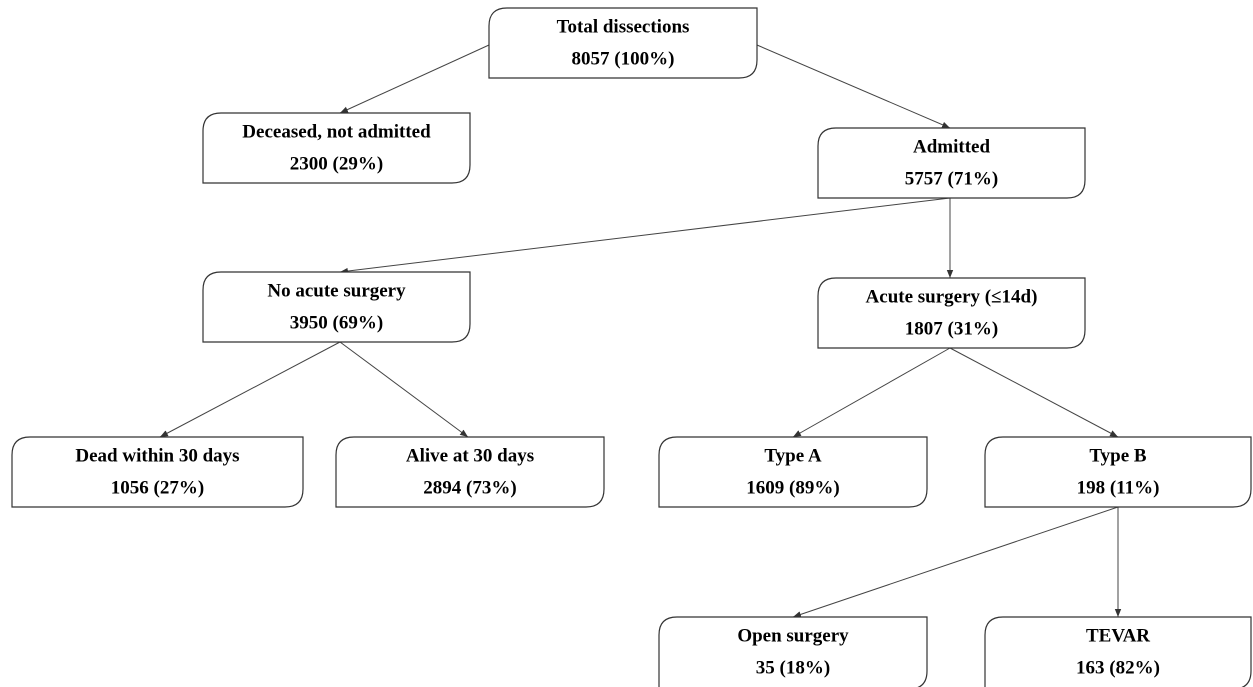  I want to click on node: Deceased, not admitted 2300 (29%), so click(336, 148).